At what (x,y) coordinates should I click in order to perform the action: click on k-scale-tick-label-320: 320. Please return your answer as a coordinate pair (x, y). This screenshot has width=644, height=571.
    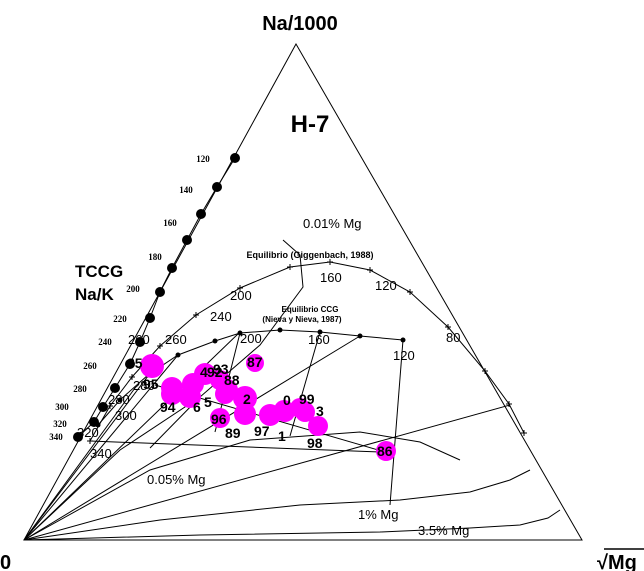
    Looking at the image, I should click on (60, 424).